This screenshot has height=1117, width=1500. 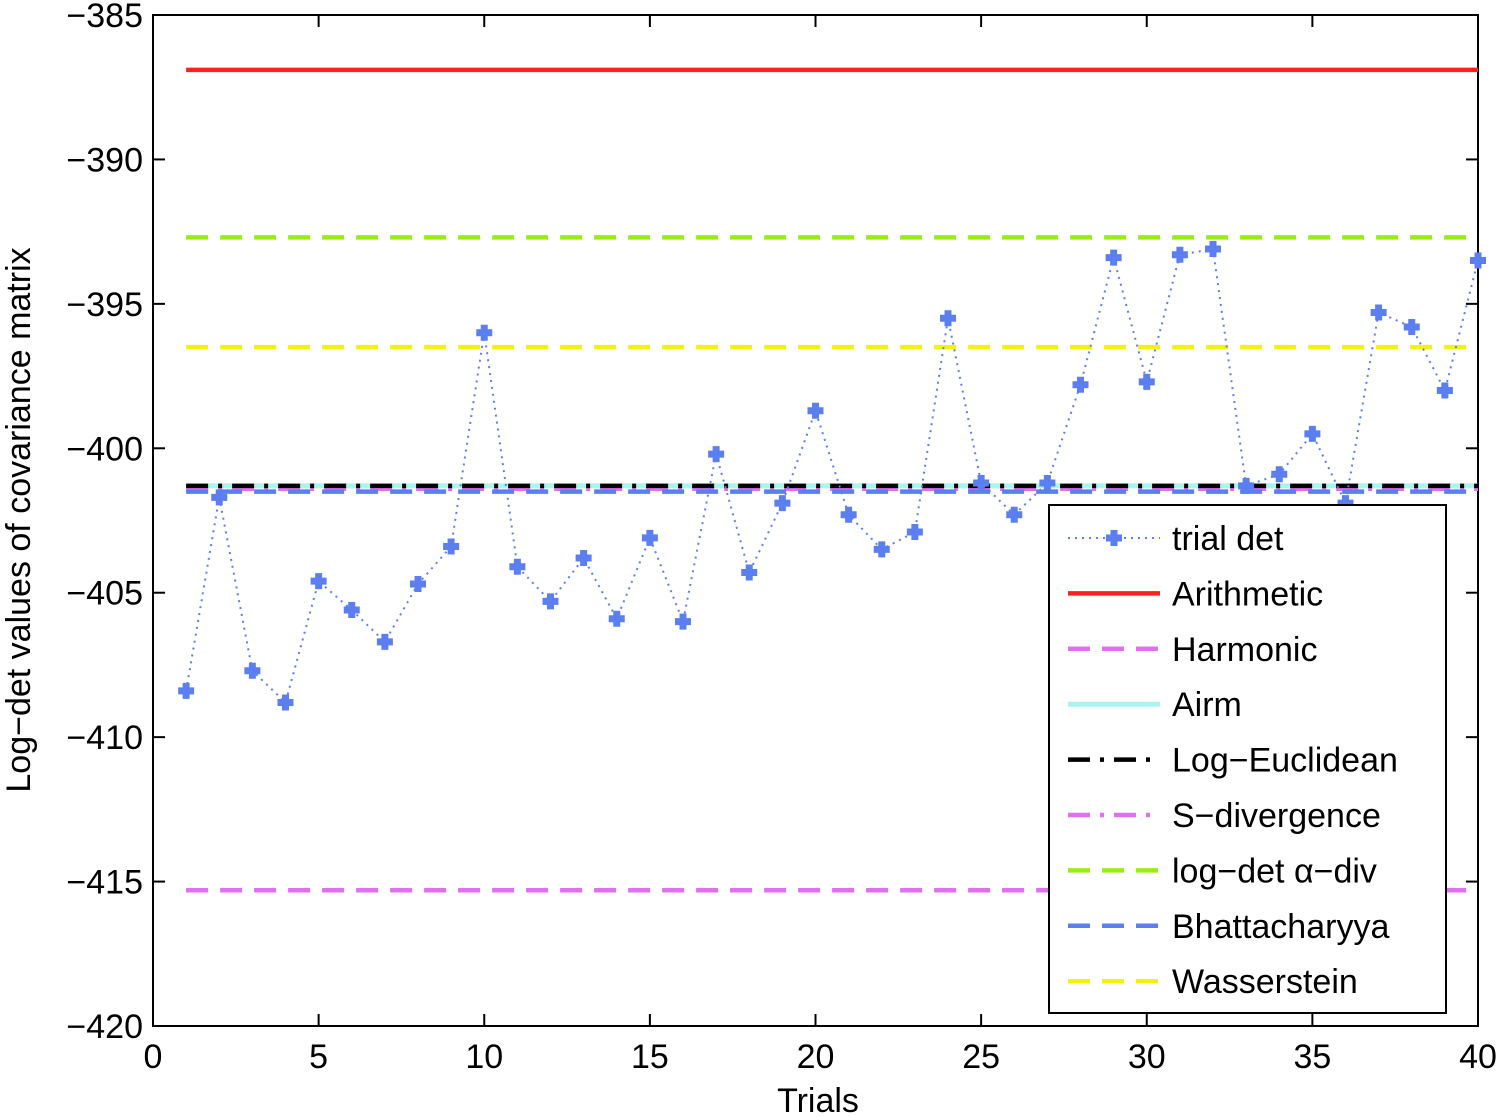 What do you see at coordinates (104, 1027) in the screenshot?
I see `y-tick-label: −420` at bounding box center [104, 1027].